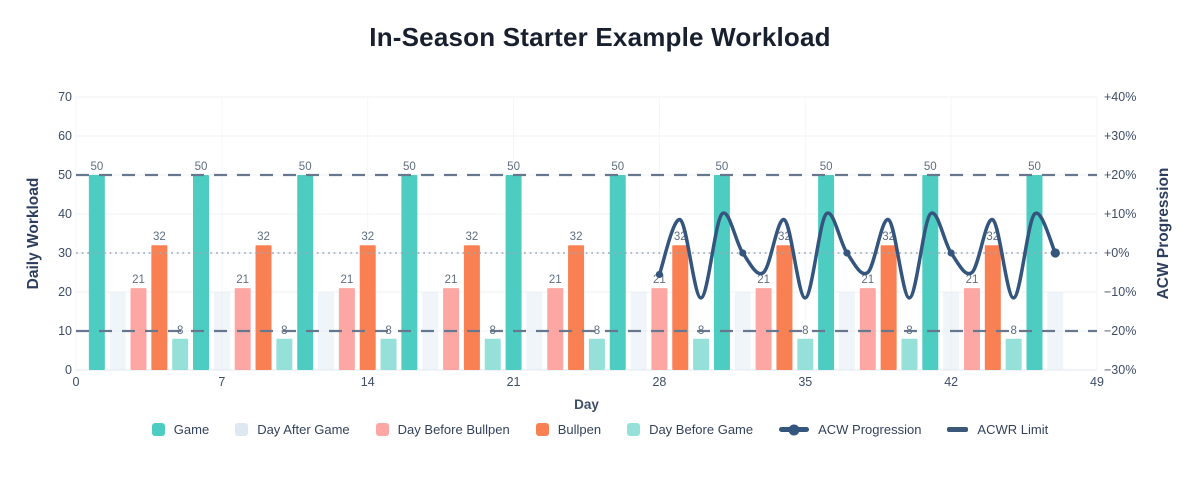  I want to click on y-right-axis-title: ACW Progression, so click(1163, 234).